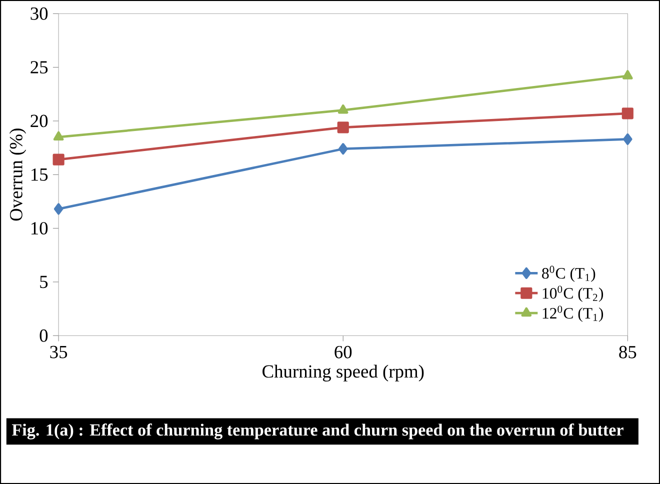  I want to click on x-tick-label: 85, so click(627, 352).